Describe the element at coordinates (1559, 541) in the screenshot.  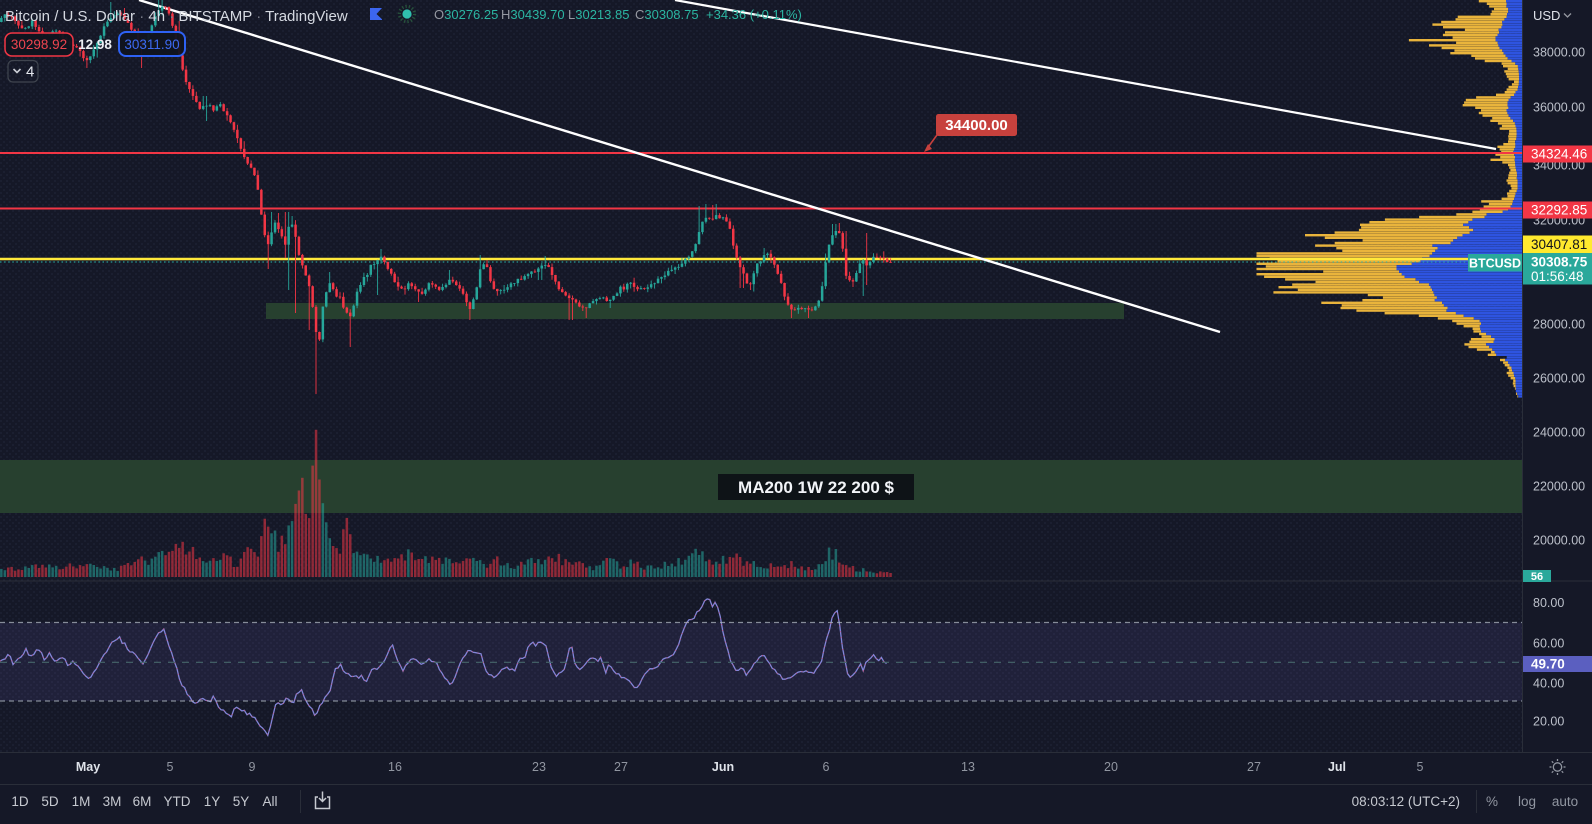
I see `svg-text: 20000.00` at that location.